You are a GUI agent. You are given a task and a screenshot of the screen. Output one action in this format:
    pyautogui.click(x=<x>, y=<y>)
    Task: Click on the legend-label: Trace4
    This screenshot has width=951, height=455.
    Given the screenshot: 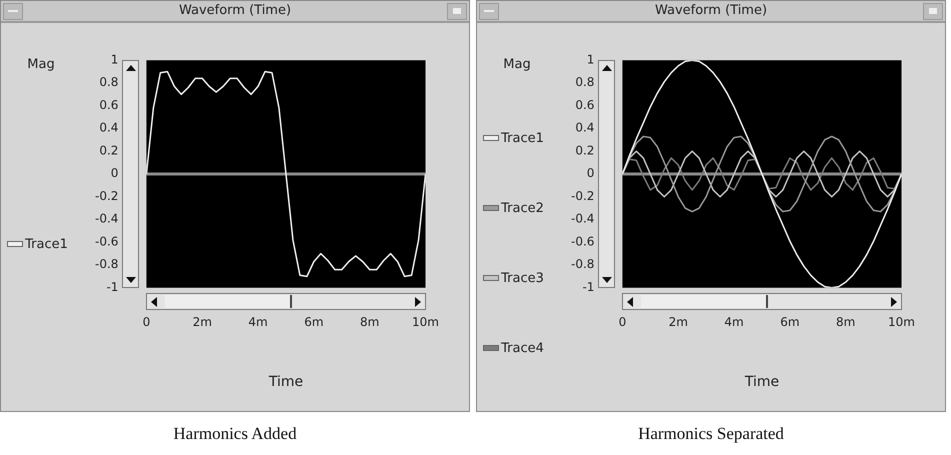 What is the action you would take?
    pyautogui.click(x=522, y=348)
    